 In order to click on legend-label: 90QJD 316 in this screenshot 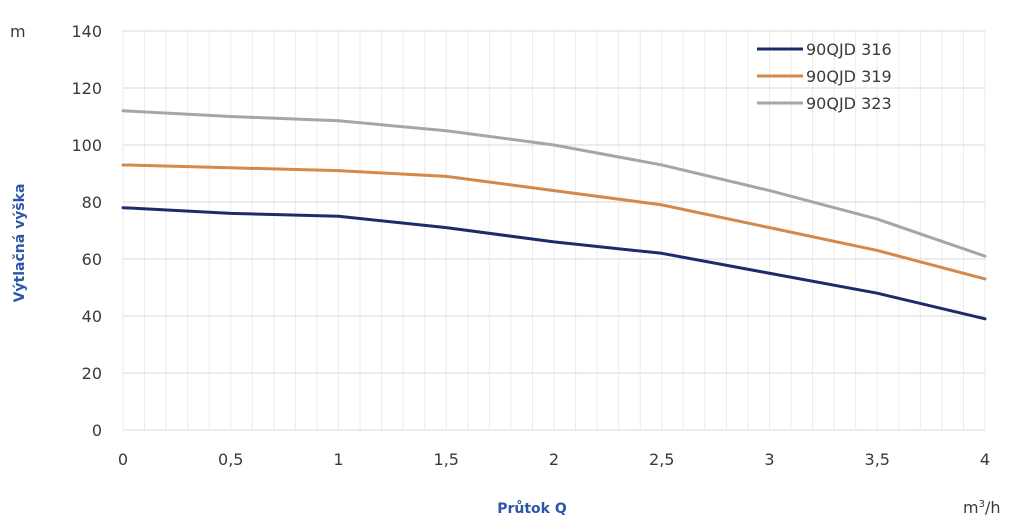, I will do `click(849, 49)`.